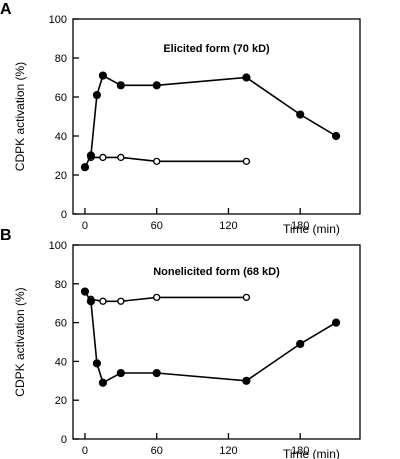 This screenshot has height=459, width=400. What do you see at coordinates (216, 272) in the screenshot?
I see `chart-title: Nonelicited form (68 kD)` at bounding box center [216, 272].